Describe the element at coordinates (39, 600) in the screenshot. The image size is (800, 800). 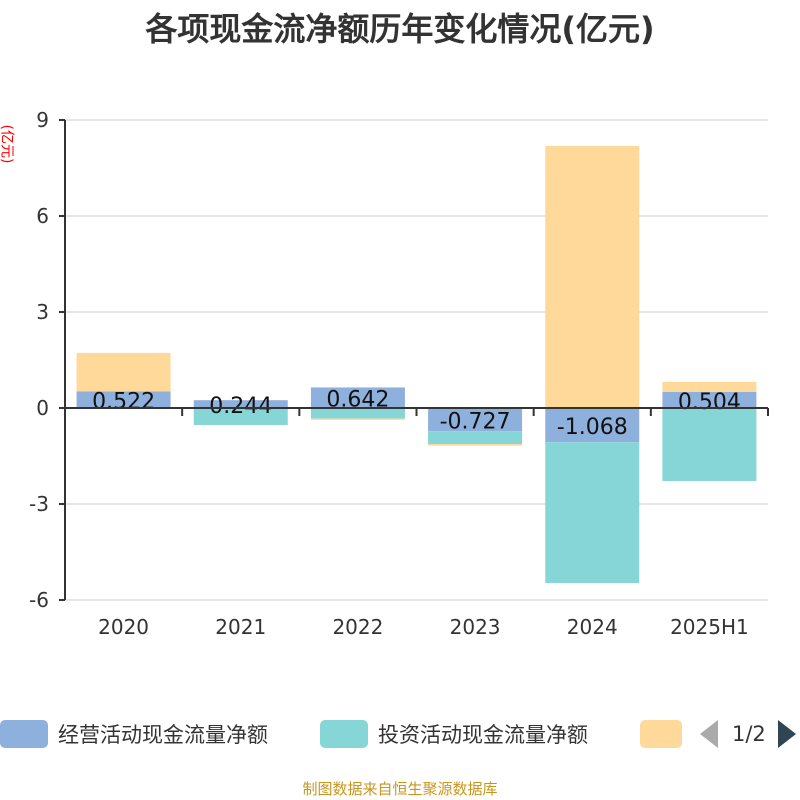
I see `y-tick-label: -6` at that location.